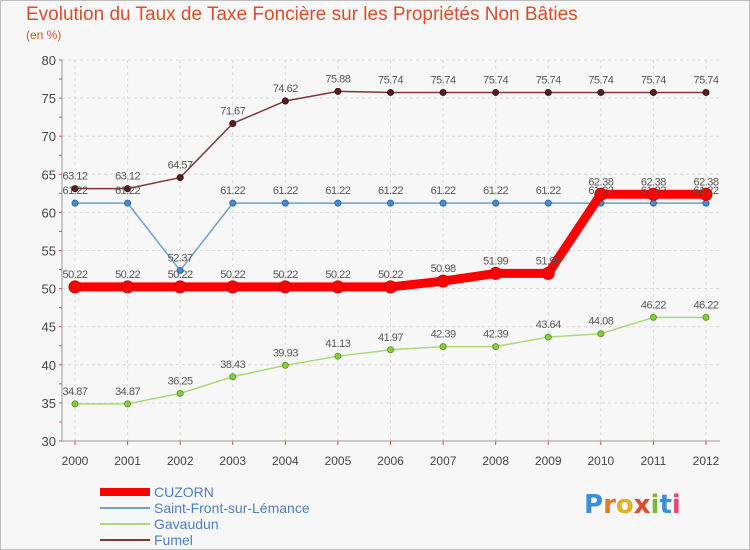  What do you see at coordinates (49, 60) in the screenshot?
I see `y-tick-label: 80` at bounding box center [49, 60].